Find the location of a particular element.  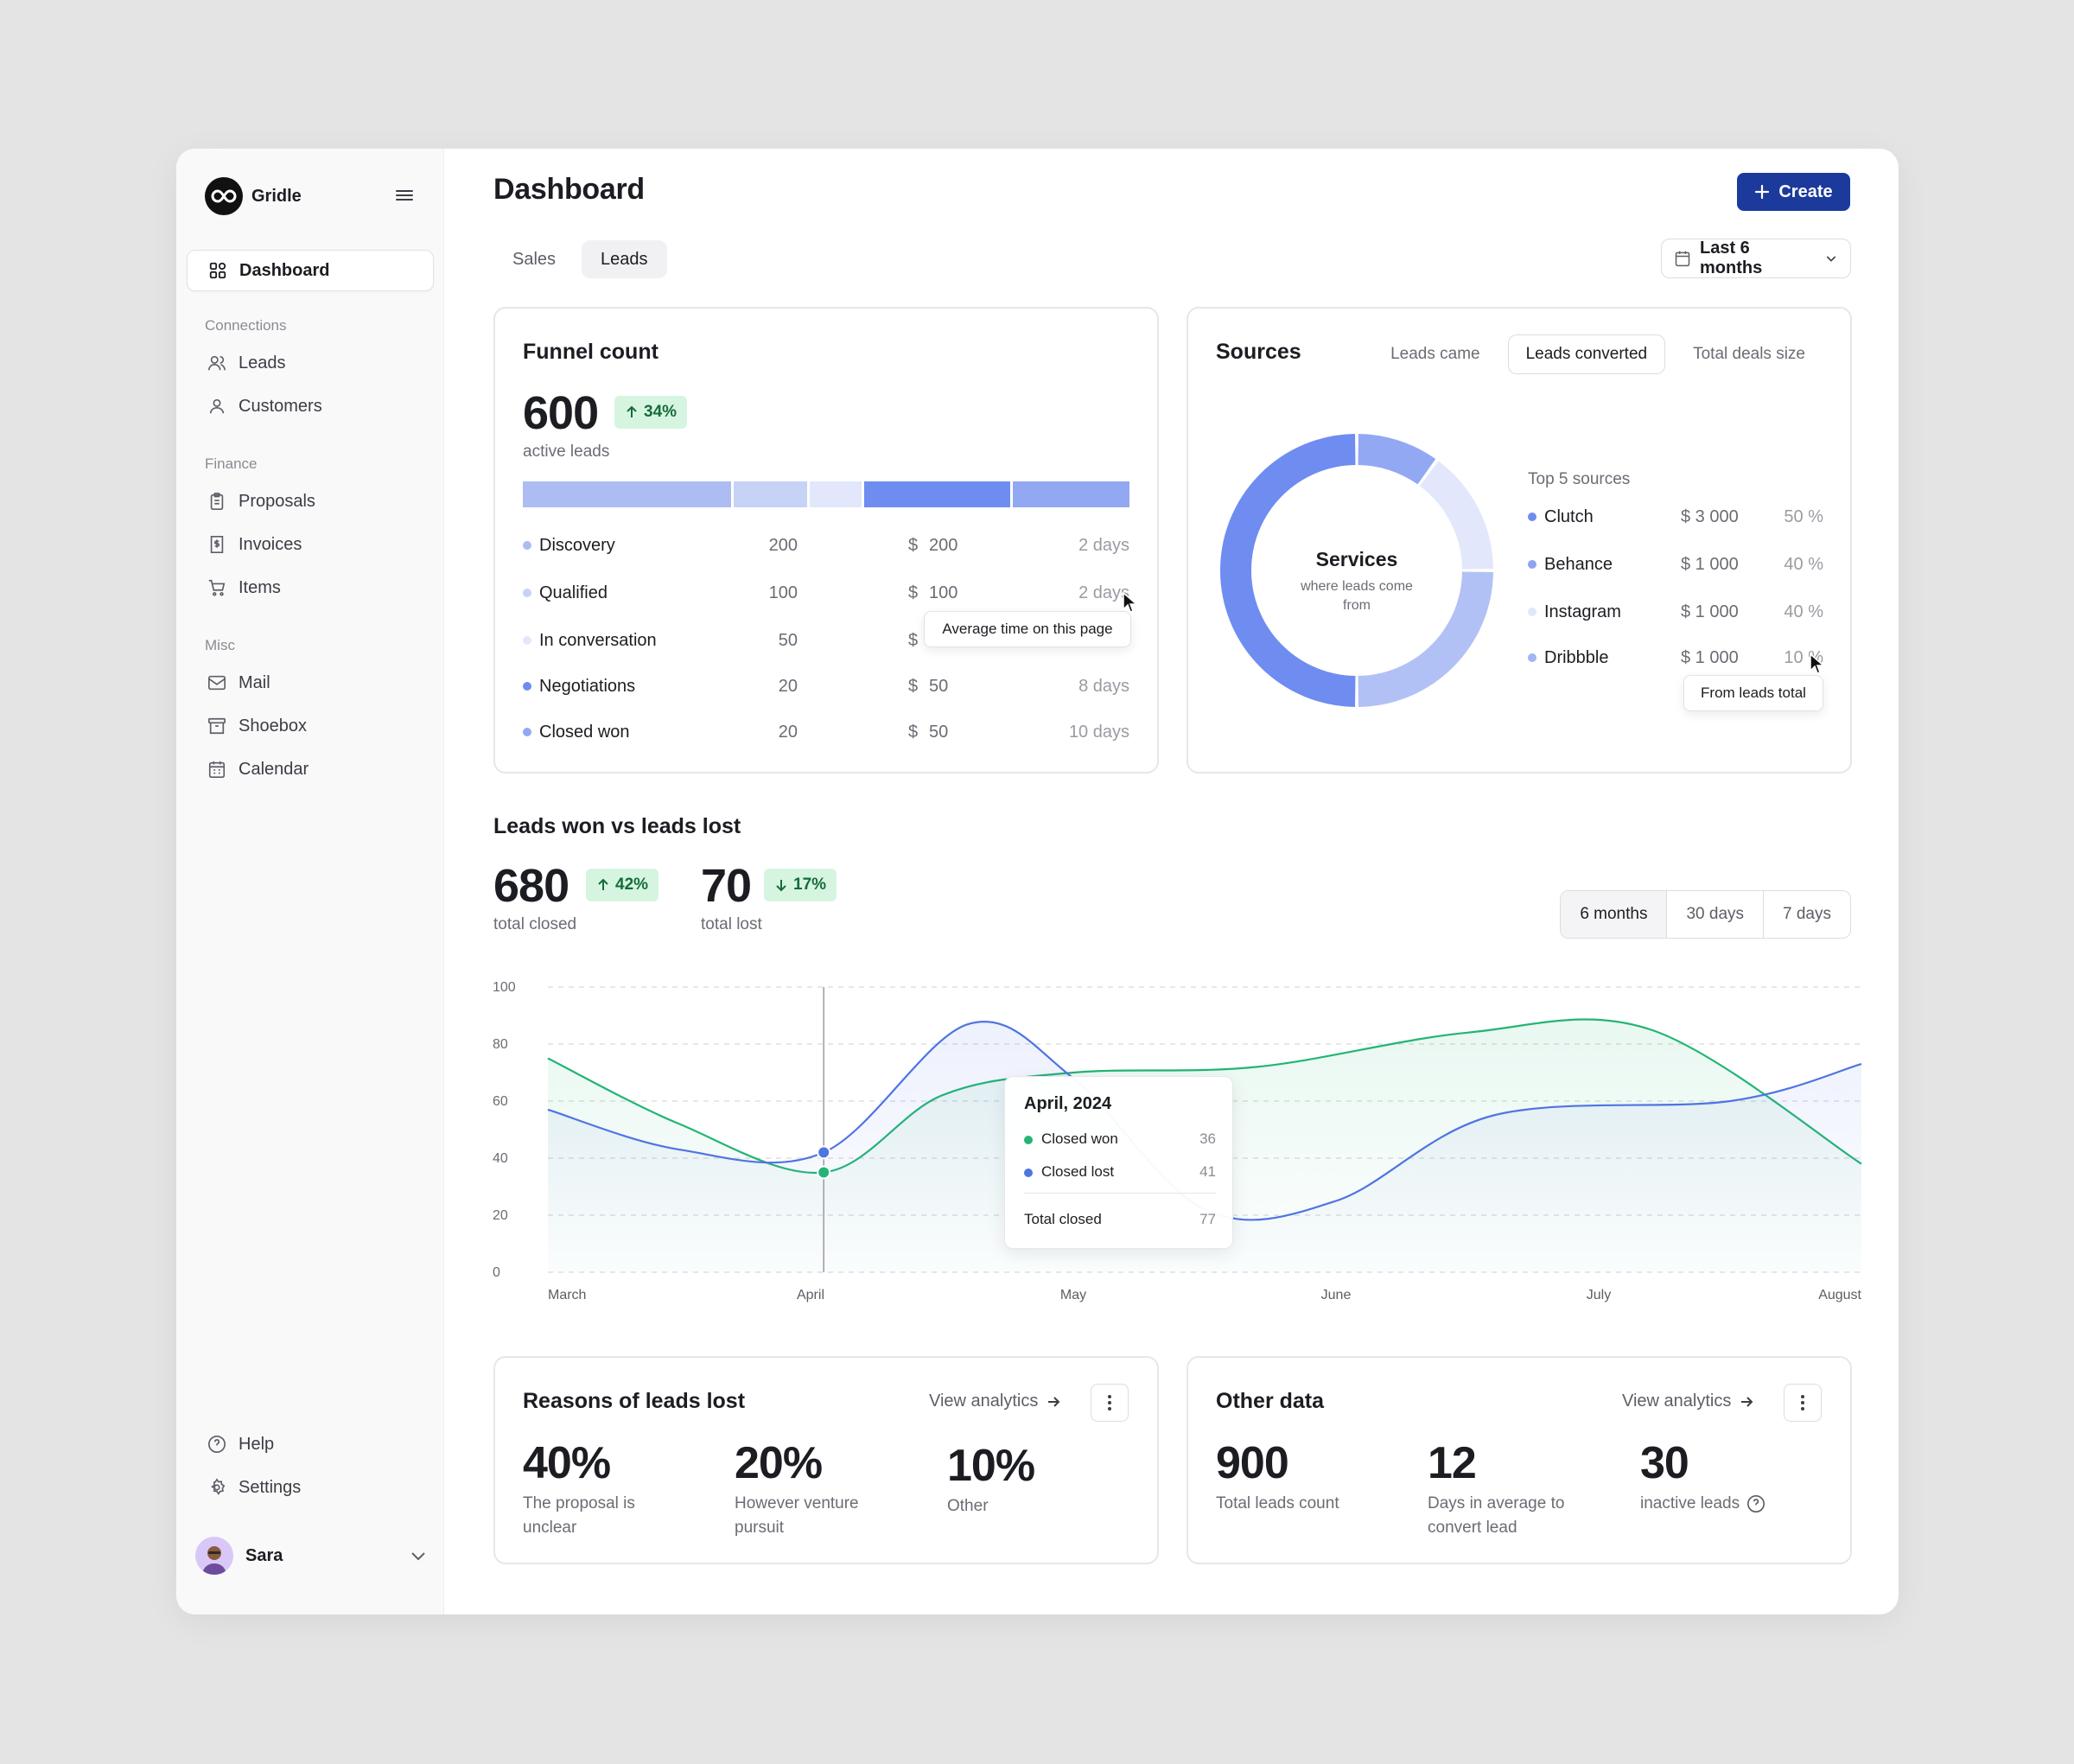

sidebar-item-label: Mail is located at coordinates (254, 682).